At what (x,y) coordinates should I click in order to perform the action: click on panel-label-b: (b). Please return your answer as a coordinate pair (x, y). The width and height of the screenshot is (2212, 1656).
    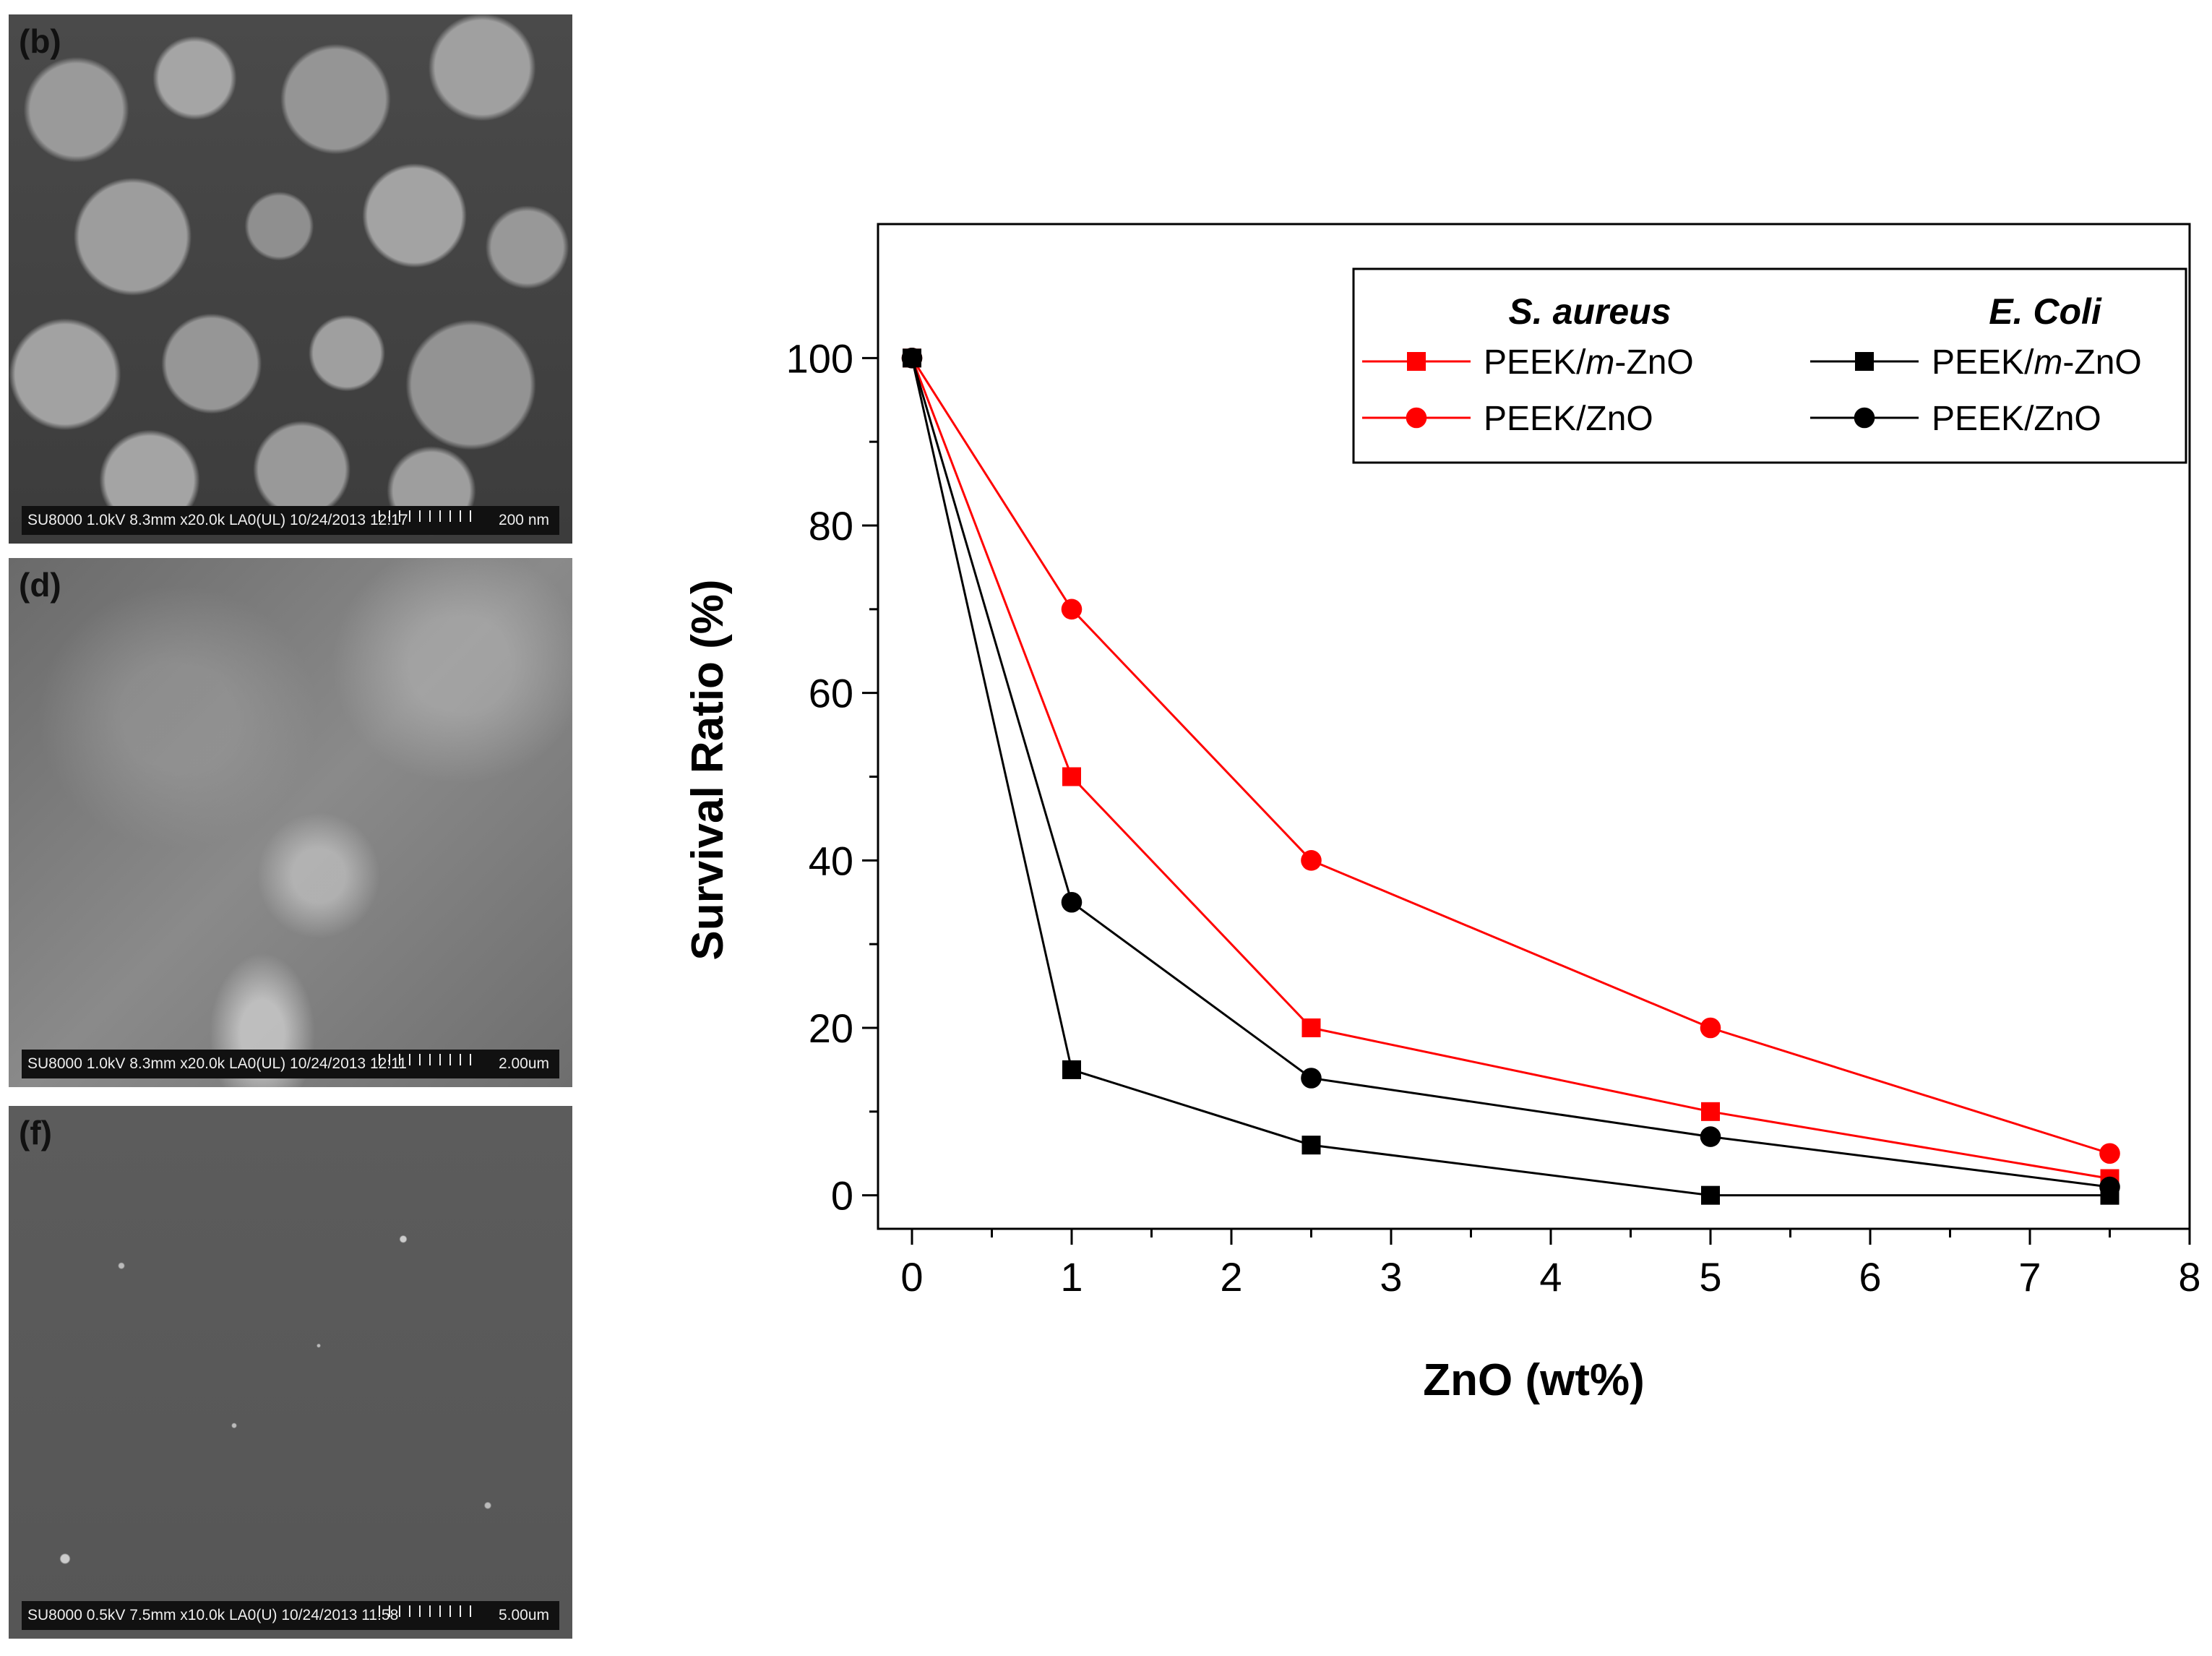
    Looking at the image, I should click on (40, 41).